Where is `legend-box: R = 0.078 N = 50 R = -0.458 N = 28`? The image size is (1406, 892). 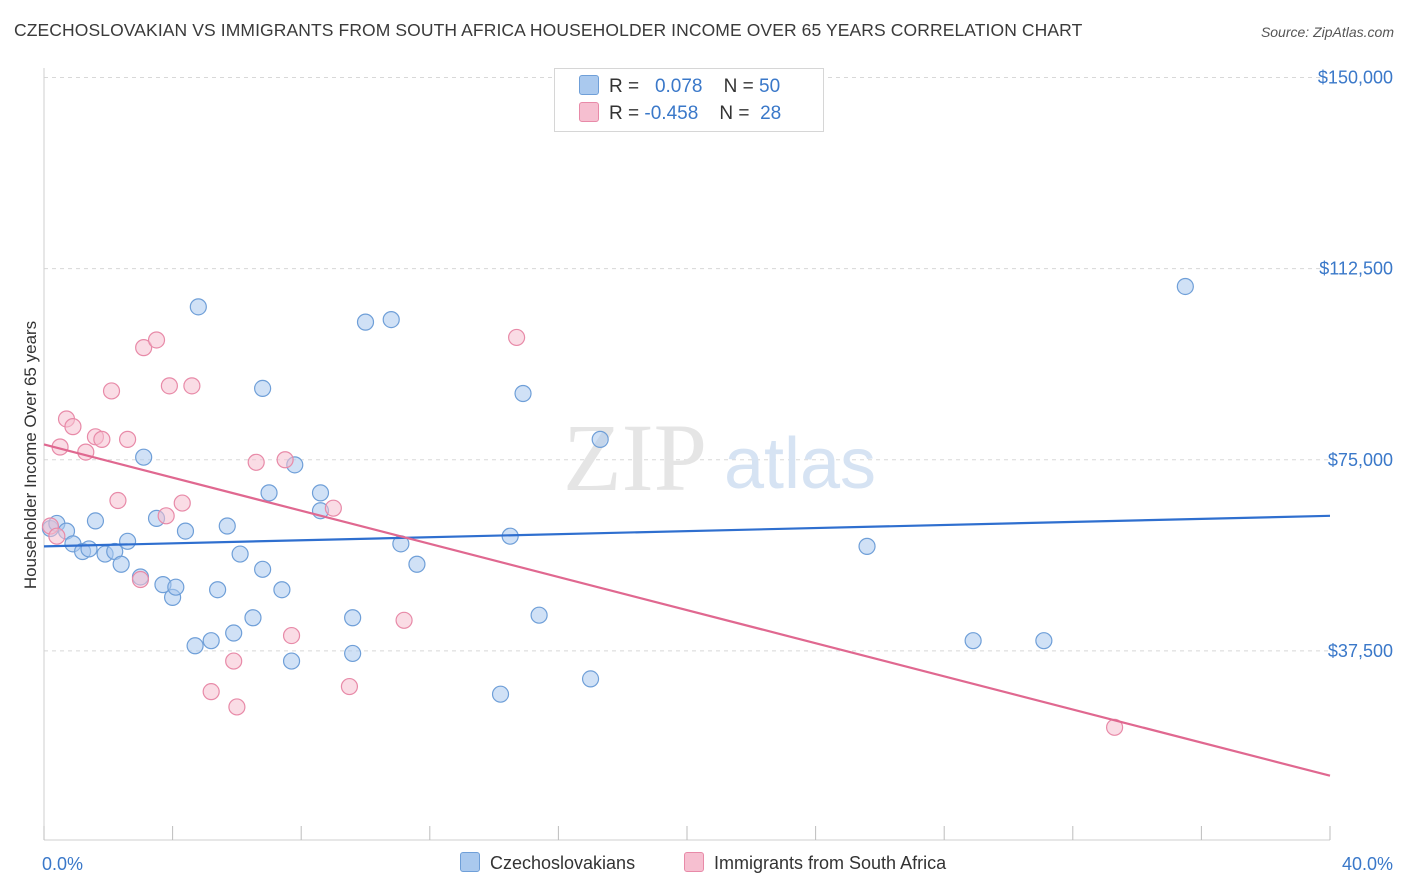 legend-box: R = 0.078 N = 50 R = -0.458 N = 28 is located at coordinates (689, 100).